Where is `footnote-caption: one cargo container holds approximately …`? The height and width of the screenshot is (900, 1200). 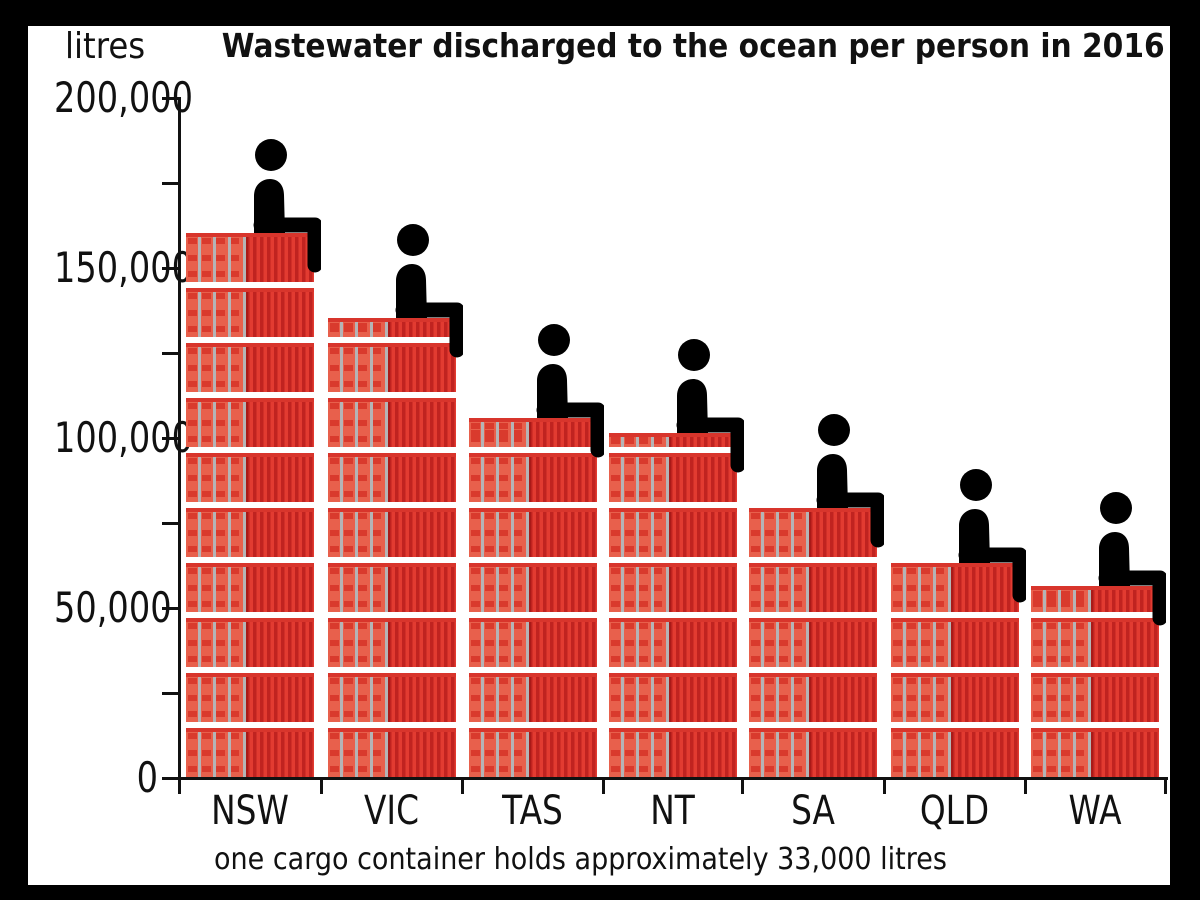
footnote-caption: one cargo container holds approximately … is located at coordinates (580, 859).